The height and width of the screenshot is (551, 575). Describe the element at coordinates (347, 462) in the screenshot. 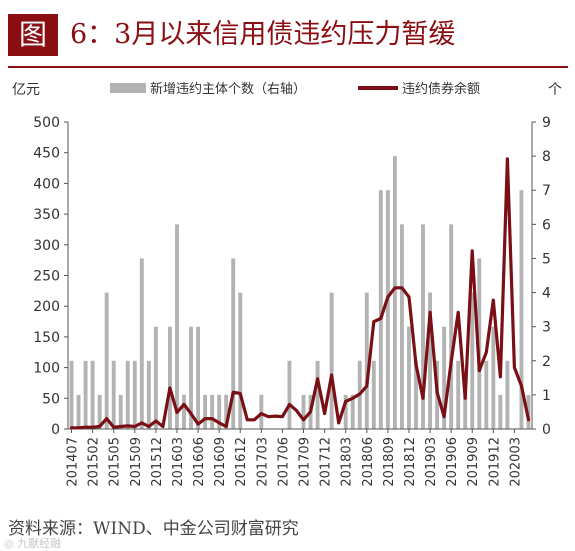

I see `x-tick-label: 201803` at that location.